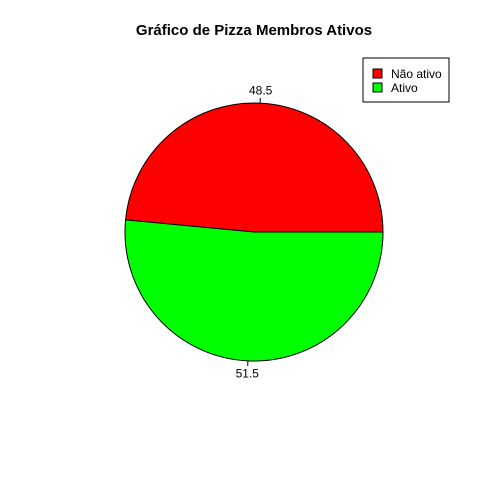  Describe the element at coordinates (248, 374) in the screenshot. I see `slice-label-ativo: 51.5` at that location.